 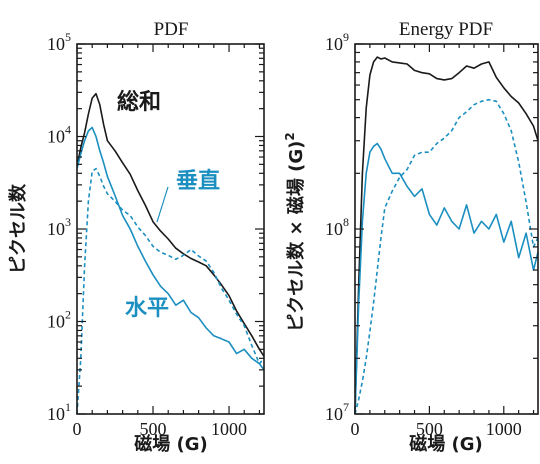 I want to click on panel-pdf-xlabel: 磁場 (G), so click(x=171, y=444).